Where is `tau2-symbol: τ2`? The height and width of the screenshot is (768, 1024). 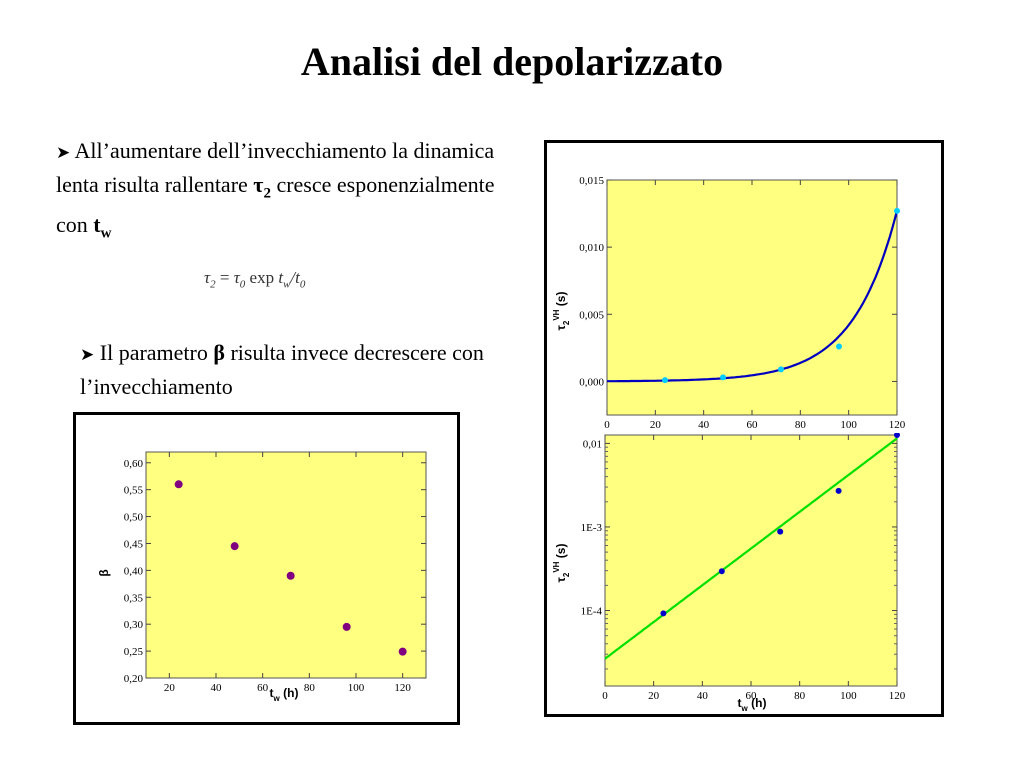
tau2-symbol: τ2 is located at coordinates (262, 187).